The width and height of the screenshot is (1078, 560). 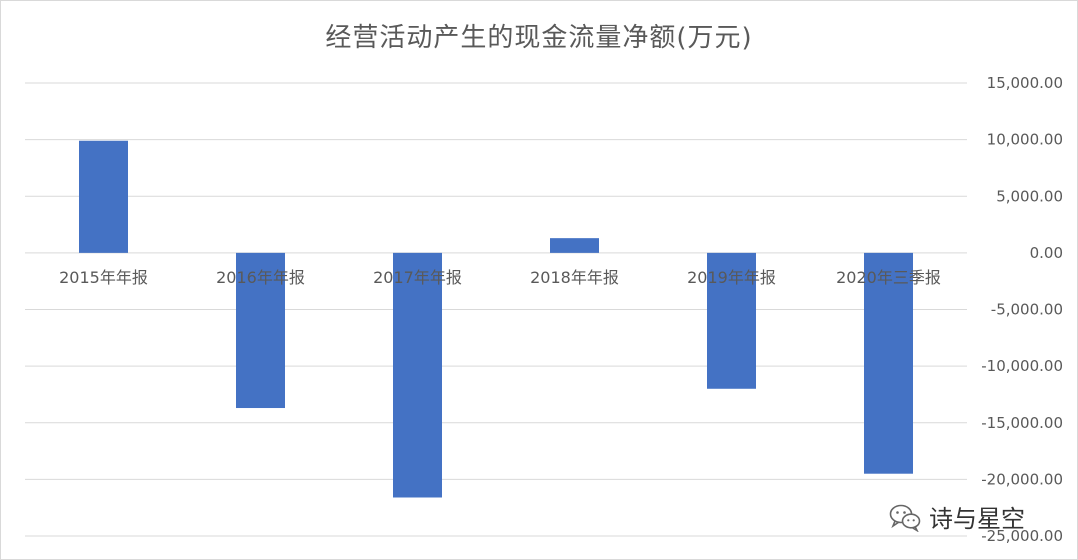 What do you see at coordinates (1025, 140) in the screenshot?
I see `y-tick-label: 10,000.00` at bounding box center [1025, 140].